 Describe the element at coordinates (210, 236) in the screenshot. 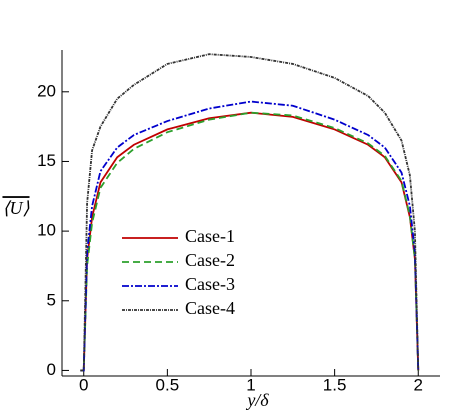

I see `legend-label: Case-1` at that location.